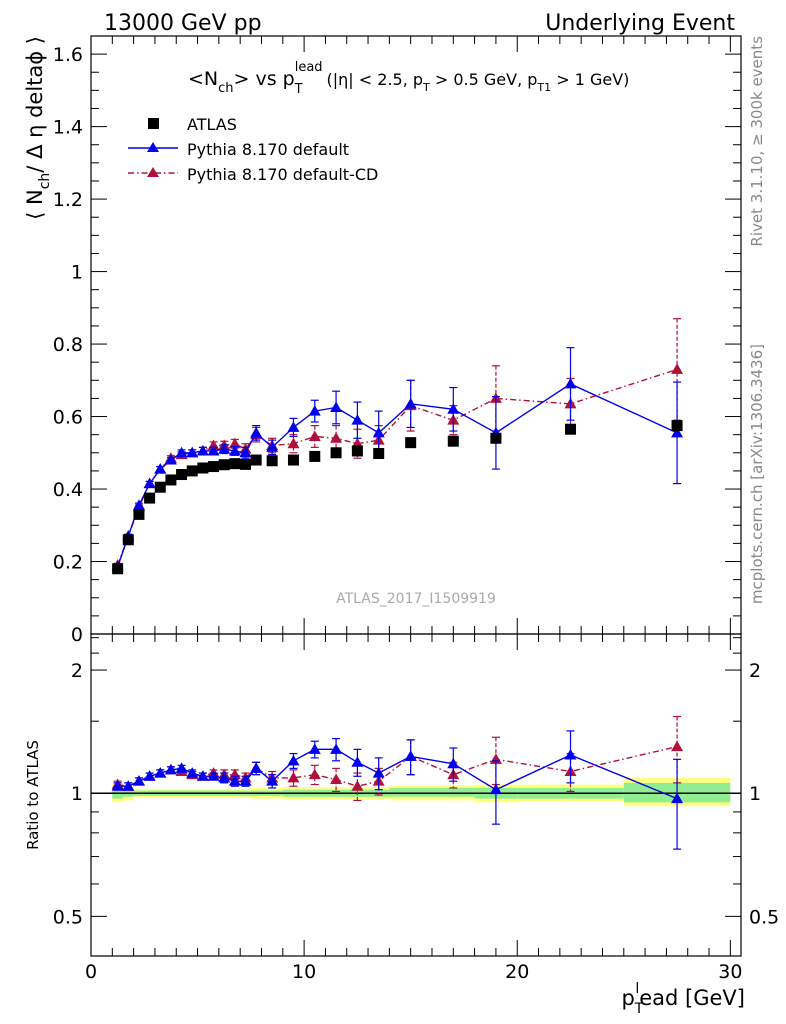  What do you see at coordinates (268, 149) in the screenshot?
I see `legend-pythia-label: Pythia 8.170 default` at bounding box center [268, 149].